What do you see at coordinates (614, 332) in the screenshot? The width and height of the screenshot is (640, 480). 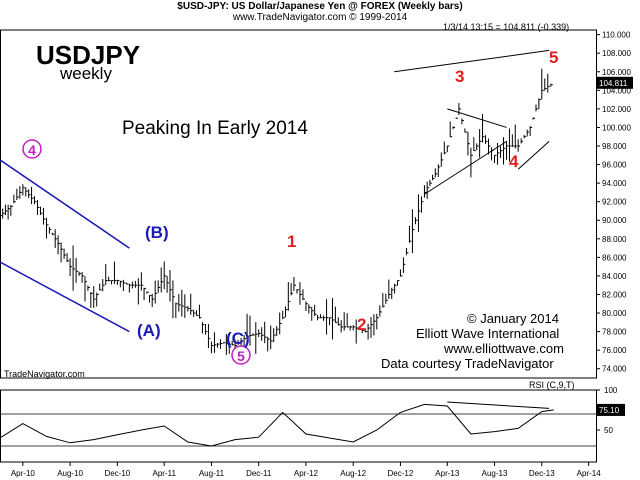 I see `price-ytick-label: 78.000` at bounding box center [614, 332].